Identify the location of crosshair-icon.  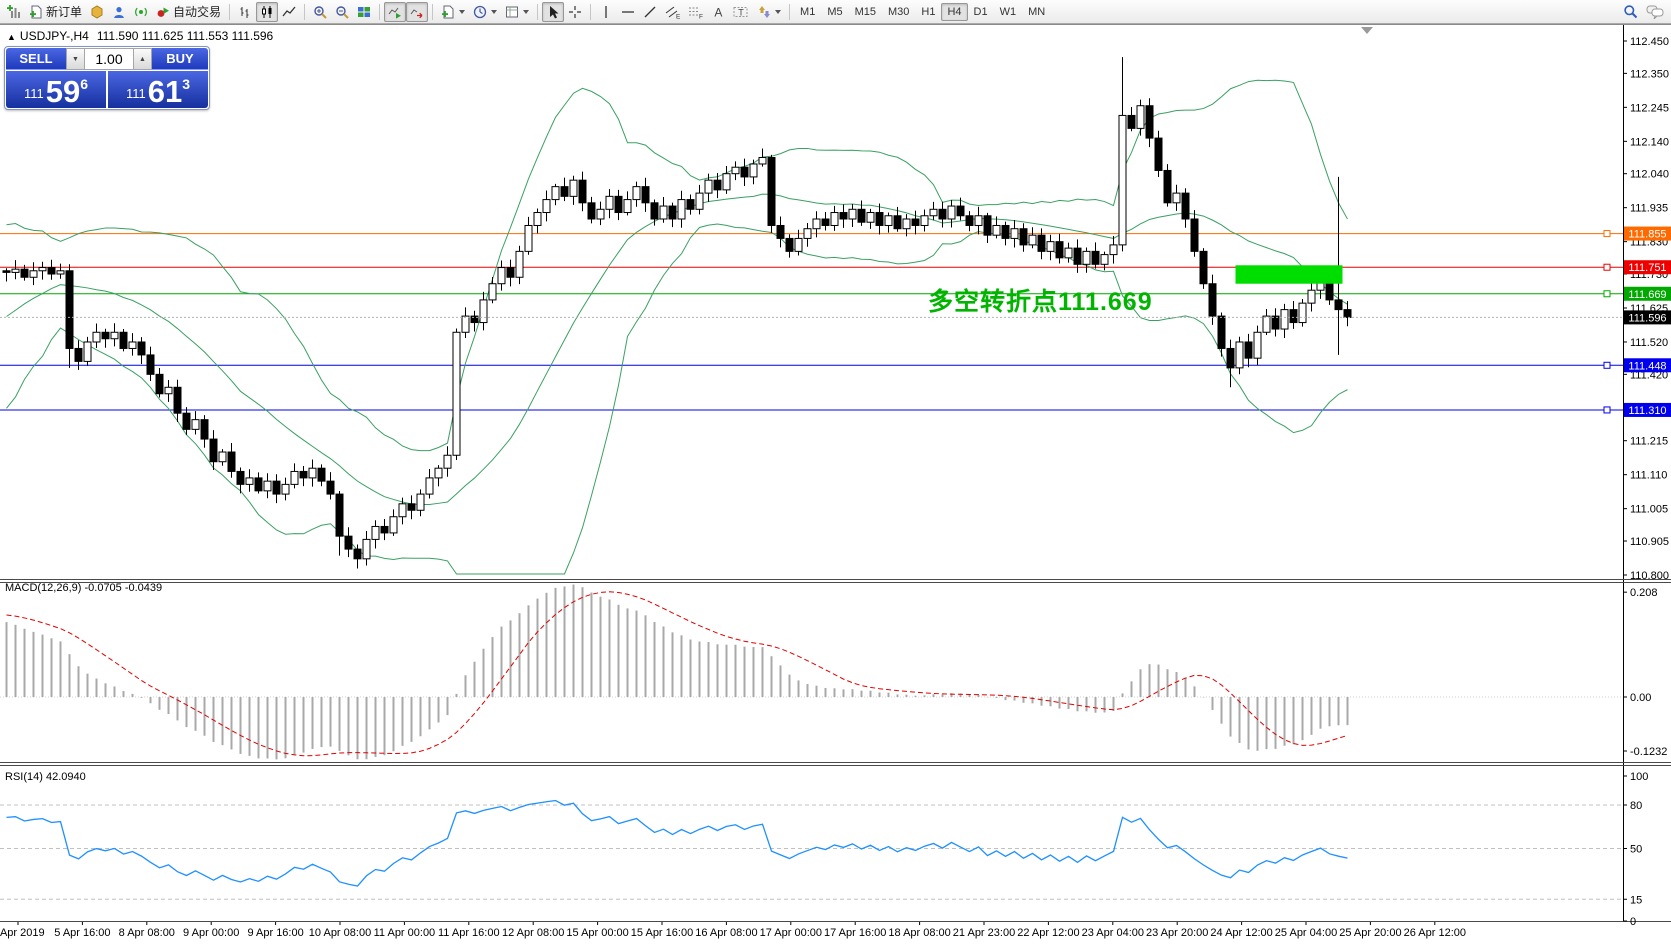
(575, 11).